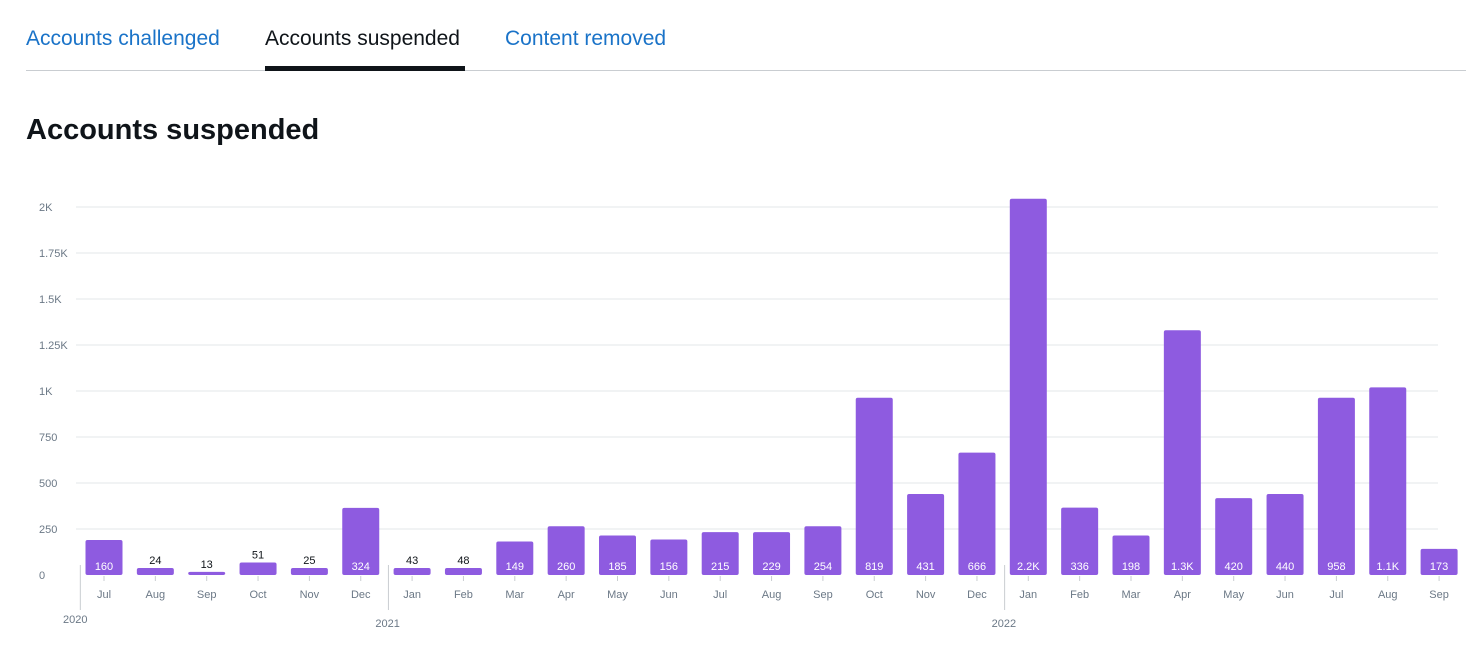  Describe the element at coordinates (586, 38) in the screenshot. I see `tab-content-removed: Content removed` at that location.